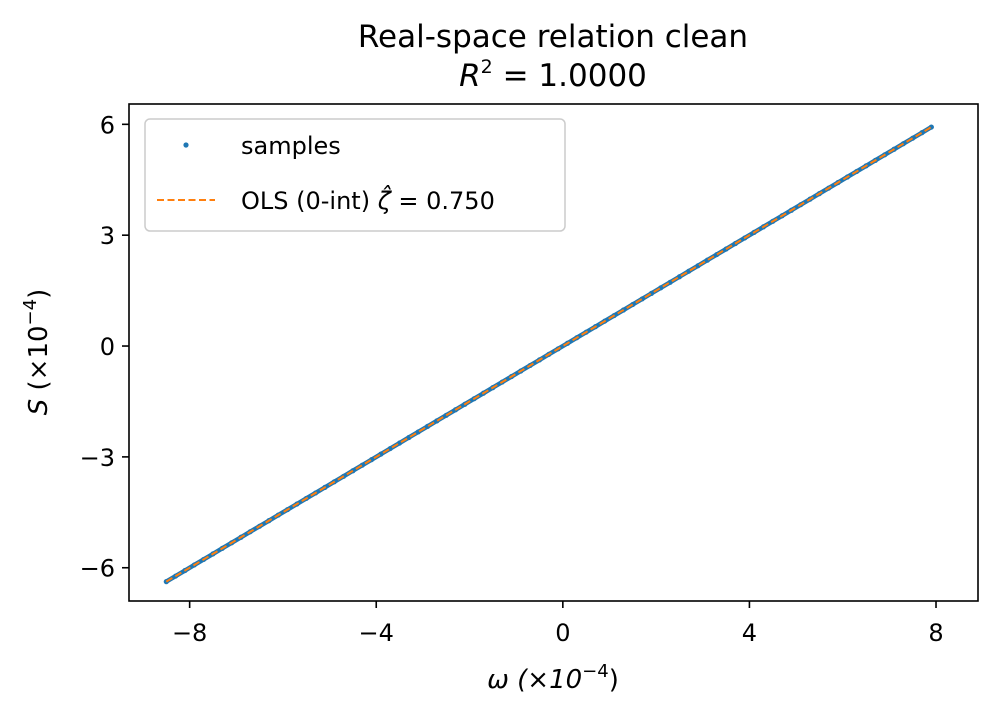  I want to click on y-axis: −6 −3 0 3 6, so click(104, 347).